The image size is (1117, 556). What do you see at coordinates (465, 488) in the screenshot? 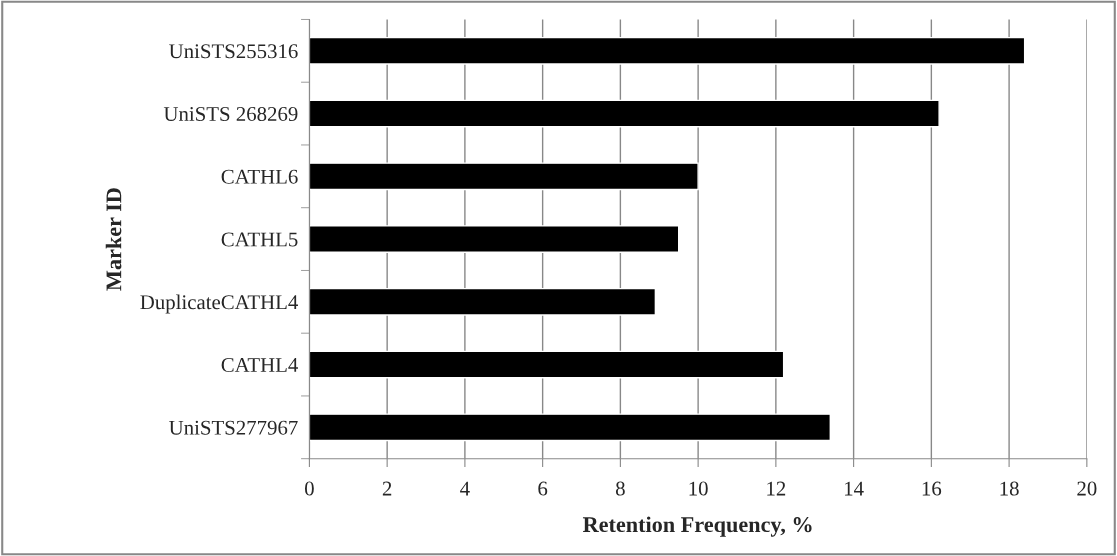
I see `x-tick-label: 4` at bounding box center [465, 488].